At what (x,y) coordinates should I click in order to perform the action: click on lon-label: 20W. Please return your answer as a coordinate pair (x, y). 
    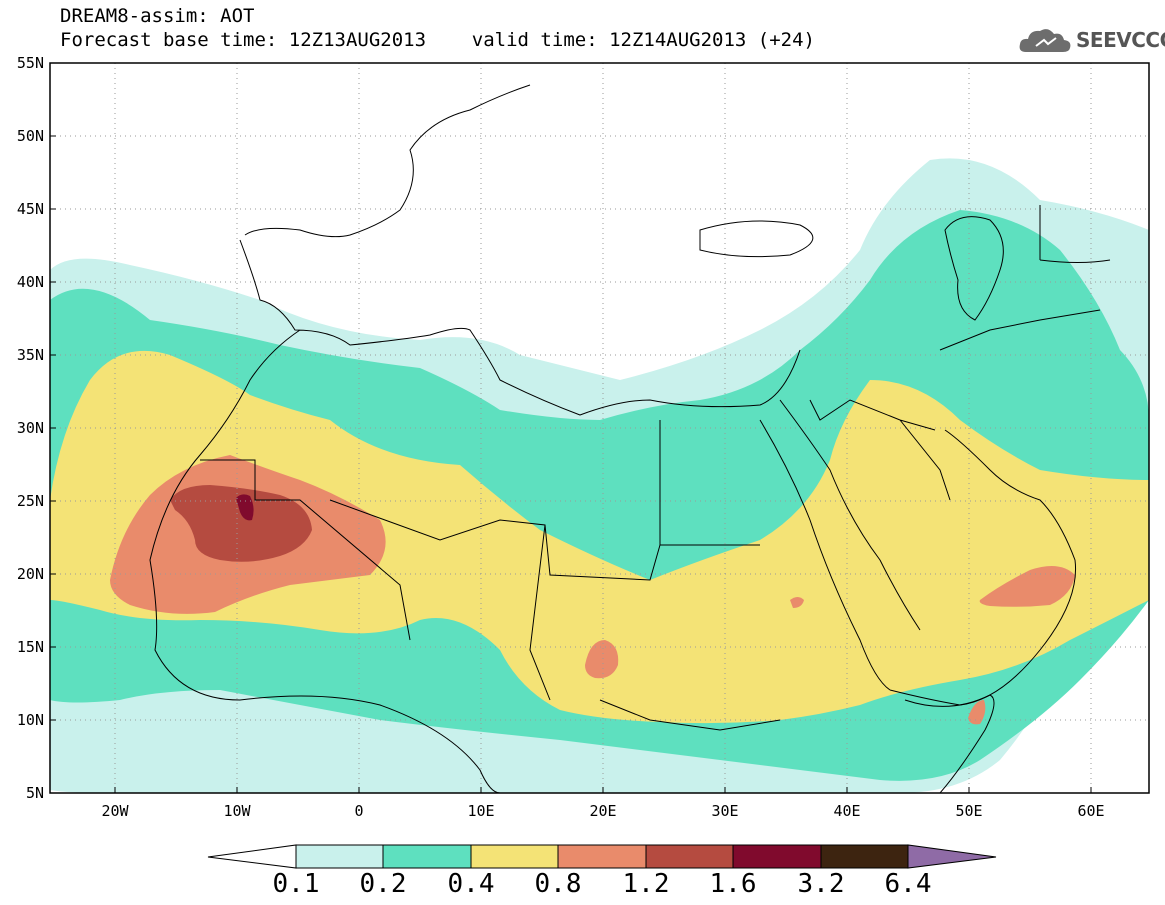
    Looking at the image, I should click on (115, 811).